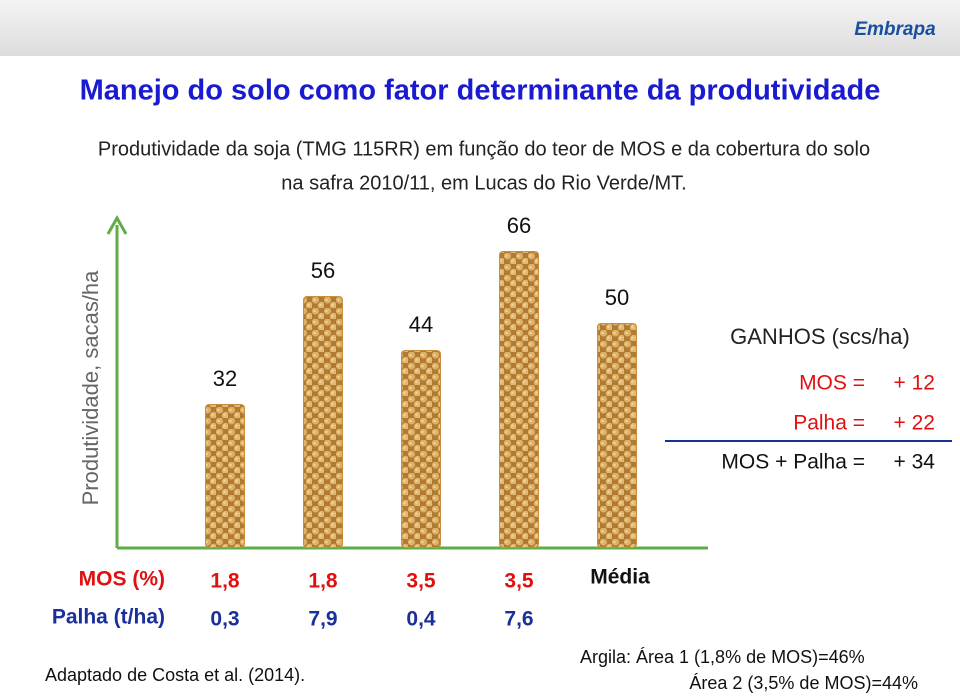 The width and height of the screenshot is (960, 696). Describe the element at coordinates (480, 28) in the screenshot. I see `top-band` at that location.